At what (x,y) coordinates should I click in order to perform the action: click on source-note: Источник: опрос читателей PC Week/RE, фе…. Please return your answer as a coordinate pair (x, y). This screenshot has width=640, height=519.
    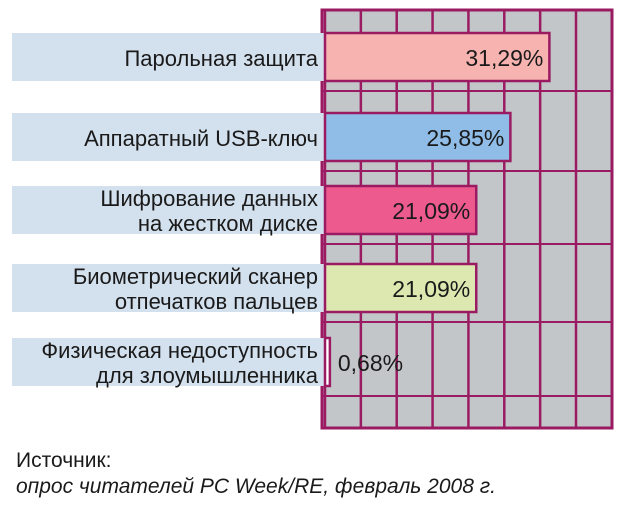
    Looking at the image, I should click on (256, 474).